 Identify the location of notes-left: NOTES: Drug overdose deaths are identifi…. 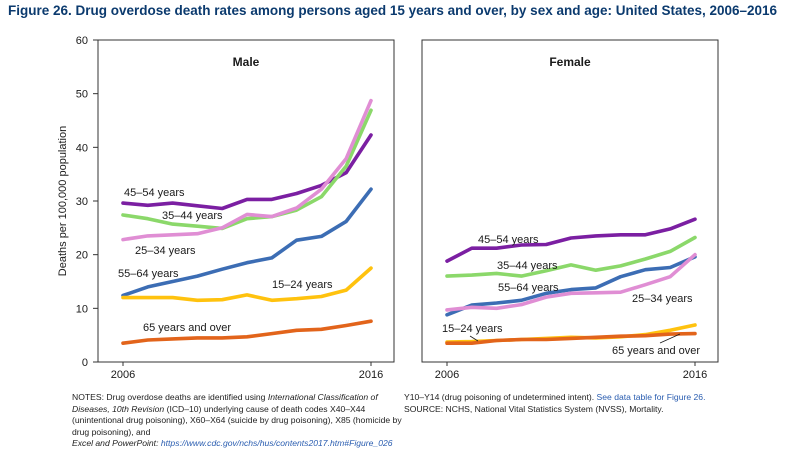
(237, 421).